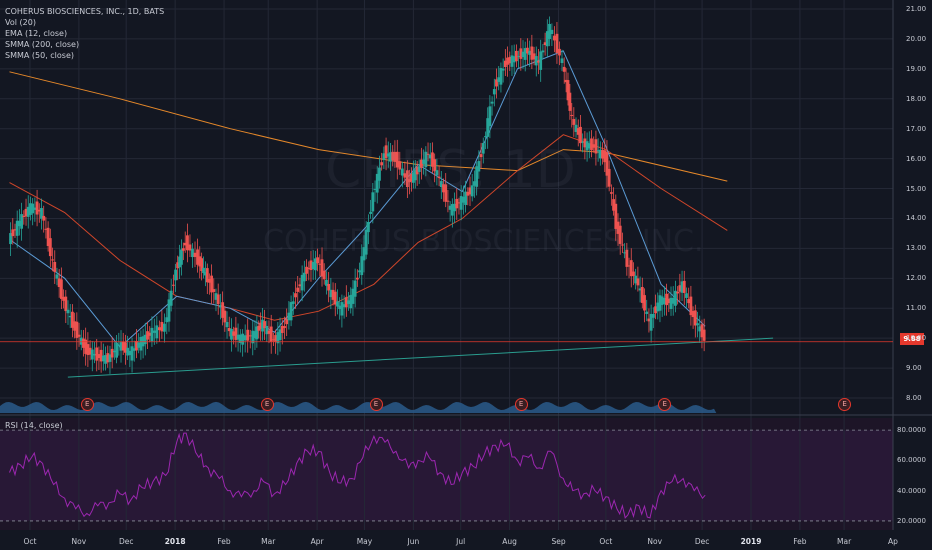  I want to click on legend-title: COHERUS BIOSCIENCES, INC., 1D, BATS, so click(85, 11).